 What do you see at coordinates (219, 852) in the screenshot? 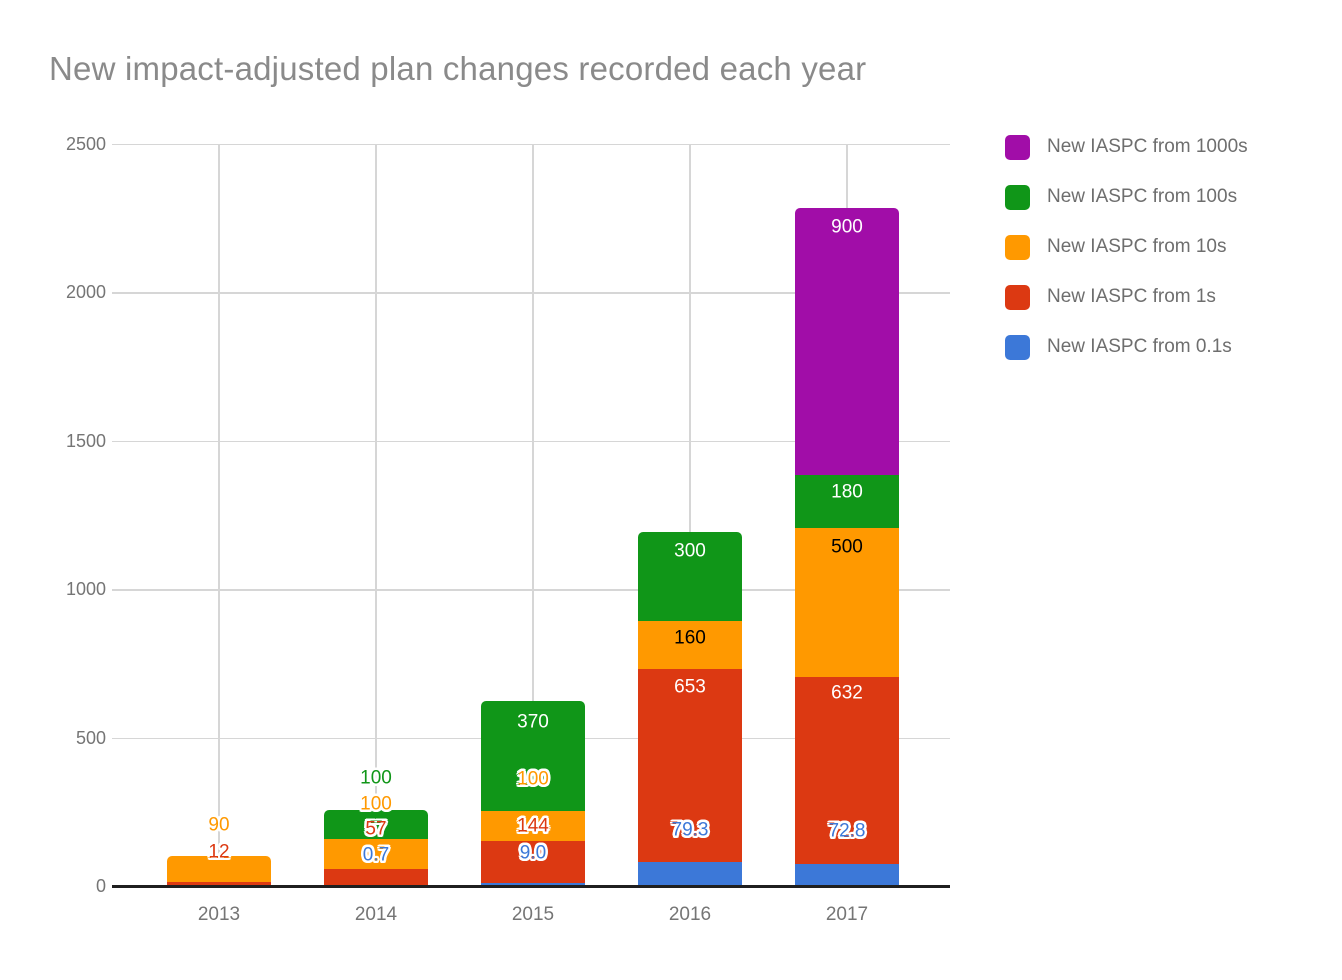
I see `bar-value-label: 12` at bounding box center [219, 852].